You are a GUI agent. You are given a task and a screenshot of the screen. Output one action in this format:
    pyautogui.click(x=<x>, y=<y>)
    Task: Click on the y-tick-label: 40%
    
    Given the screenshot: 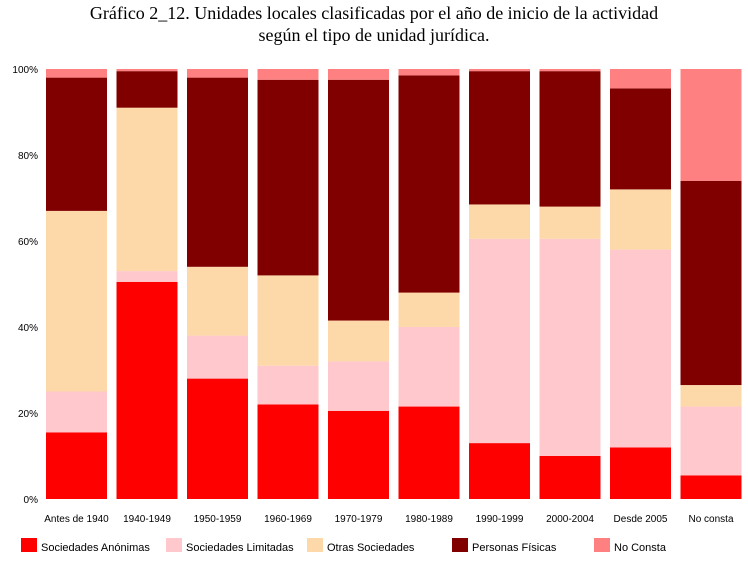 What is the action you would take?
    pyautogui.click(x=28, y=328)
    